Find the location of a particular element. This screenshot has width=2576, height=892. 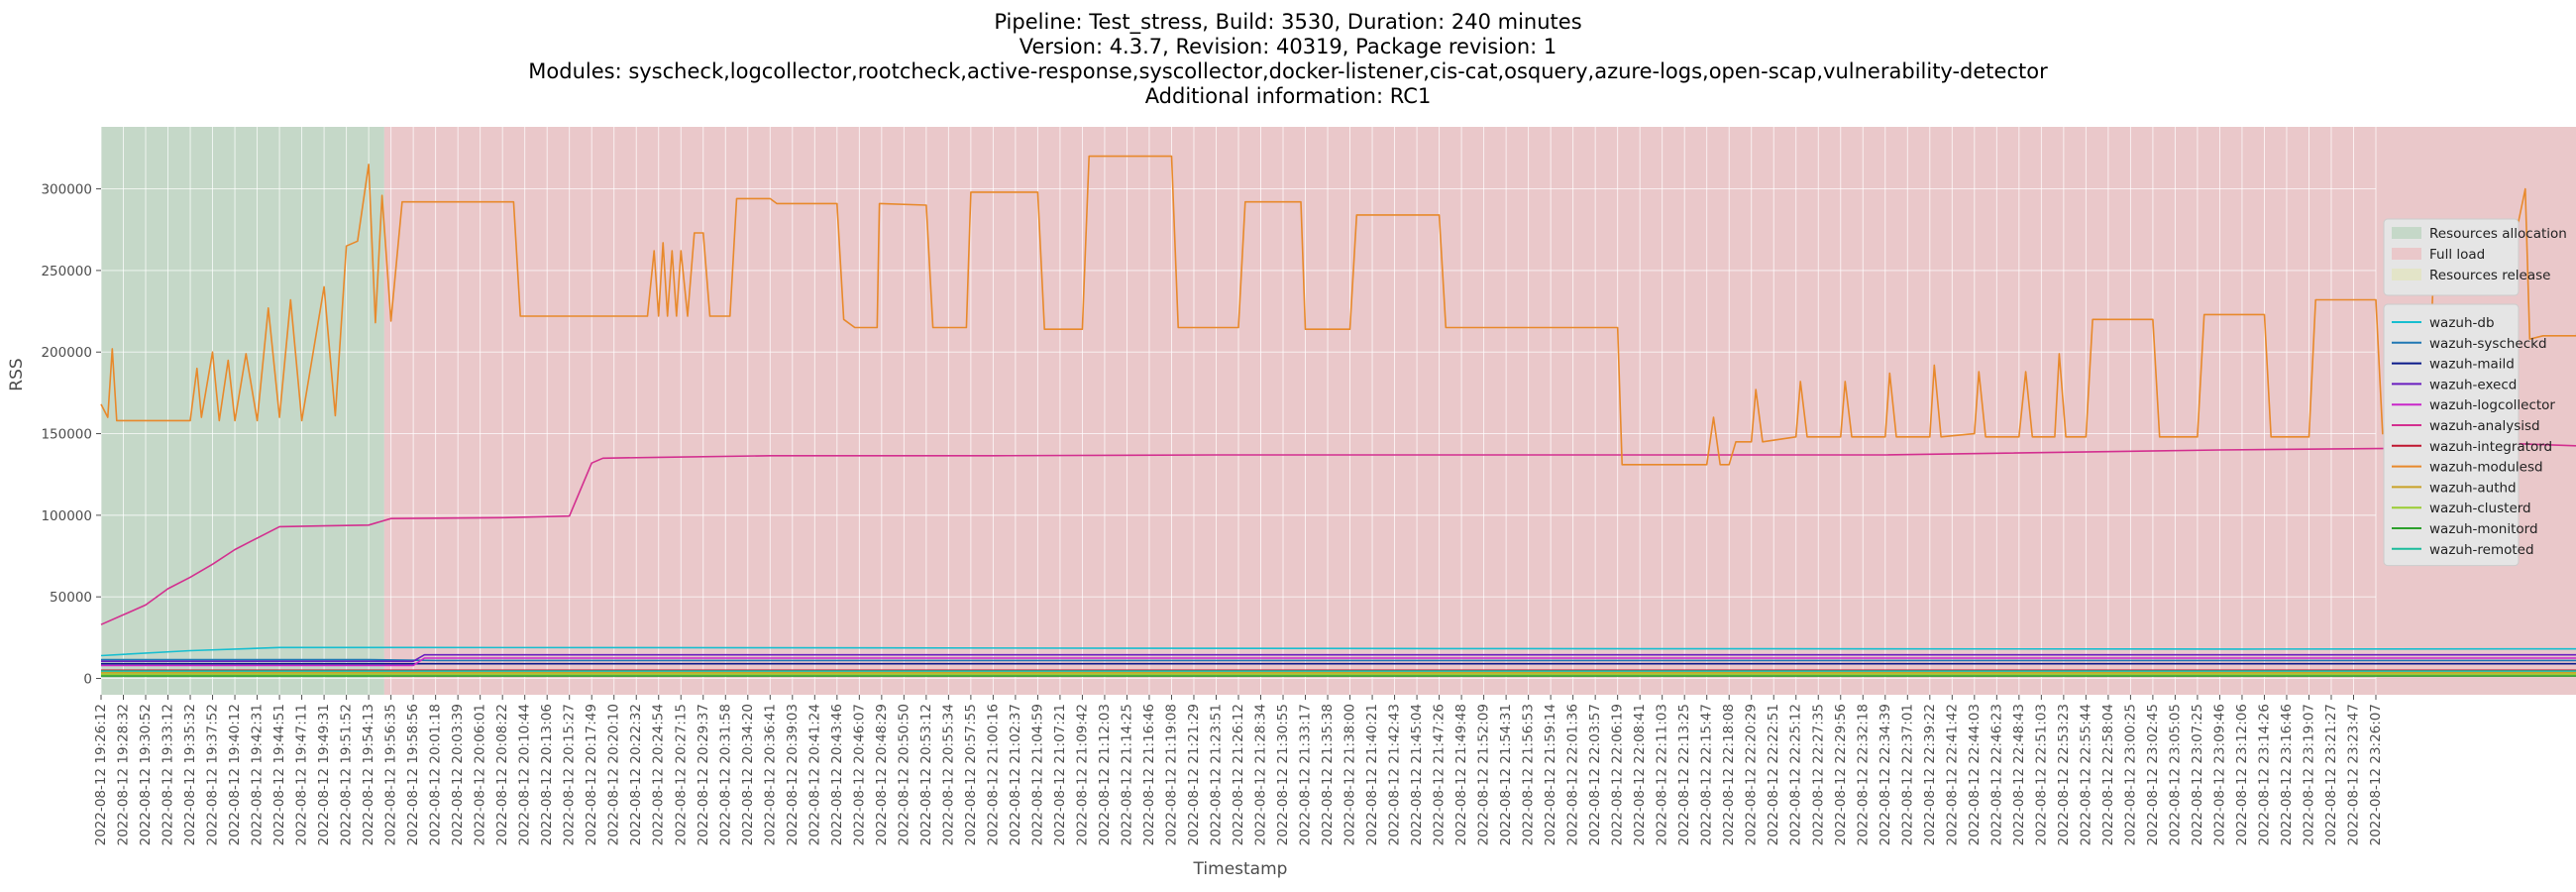

series-legend-label: wazuh-maild is located at coordinates (2472, 365).